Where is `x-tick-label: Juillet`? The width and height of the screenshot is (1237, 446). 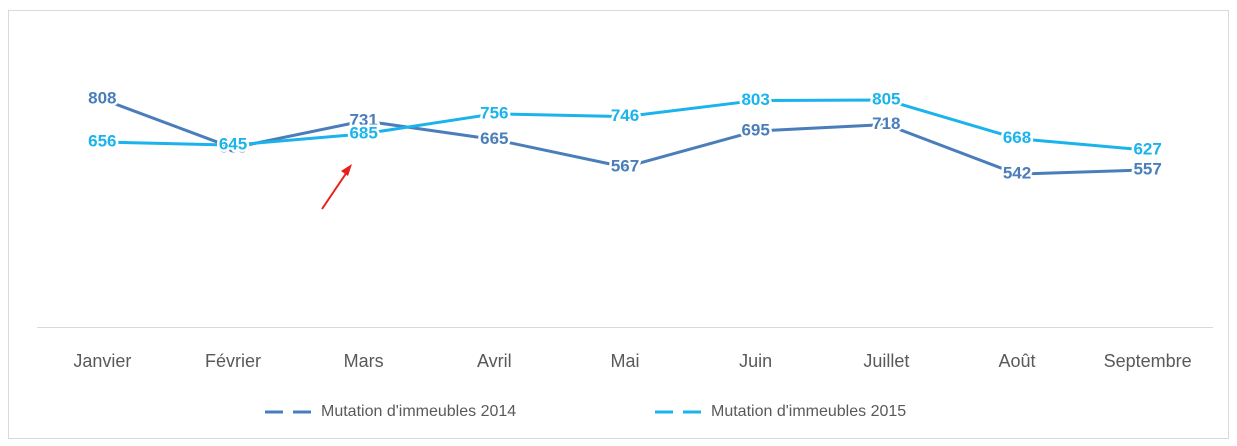 x-tick-label: Juillet is located at coordinates (886, 361).